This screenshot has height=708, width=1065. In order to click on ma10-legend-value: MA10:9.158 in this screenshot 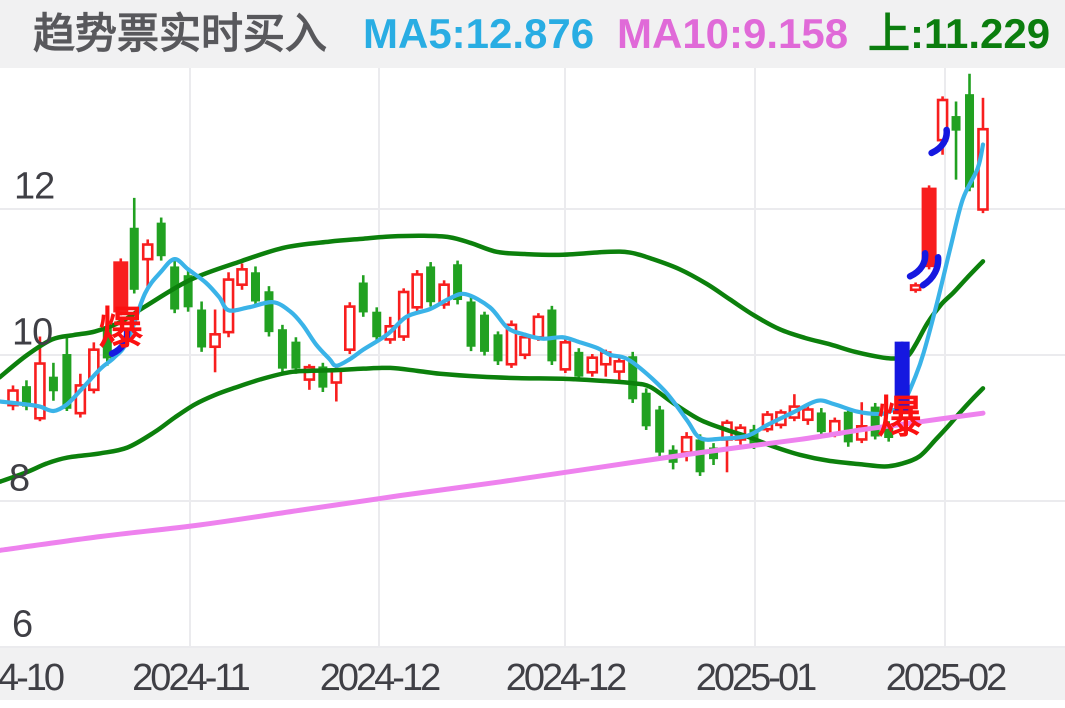, I will do `click(733, 33)`.